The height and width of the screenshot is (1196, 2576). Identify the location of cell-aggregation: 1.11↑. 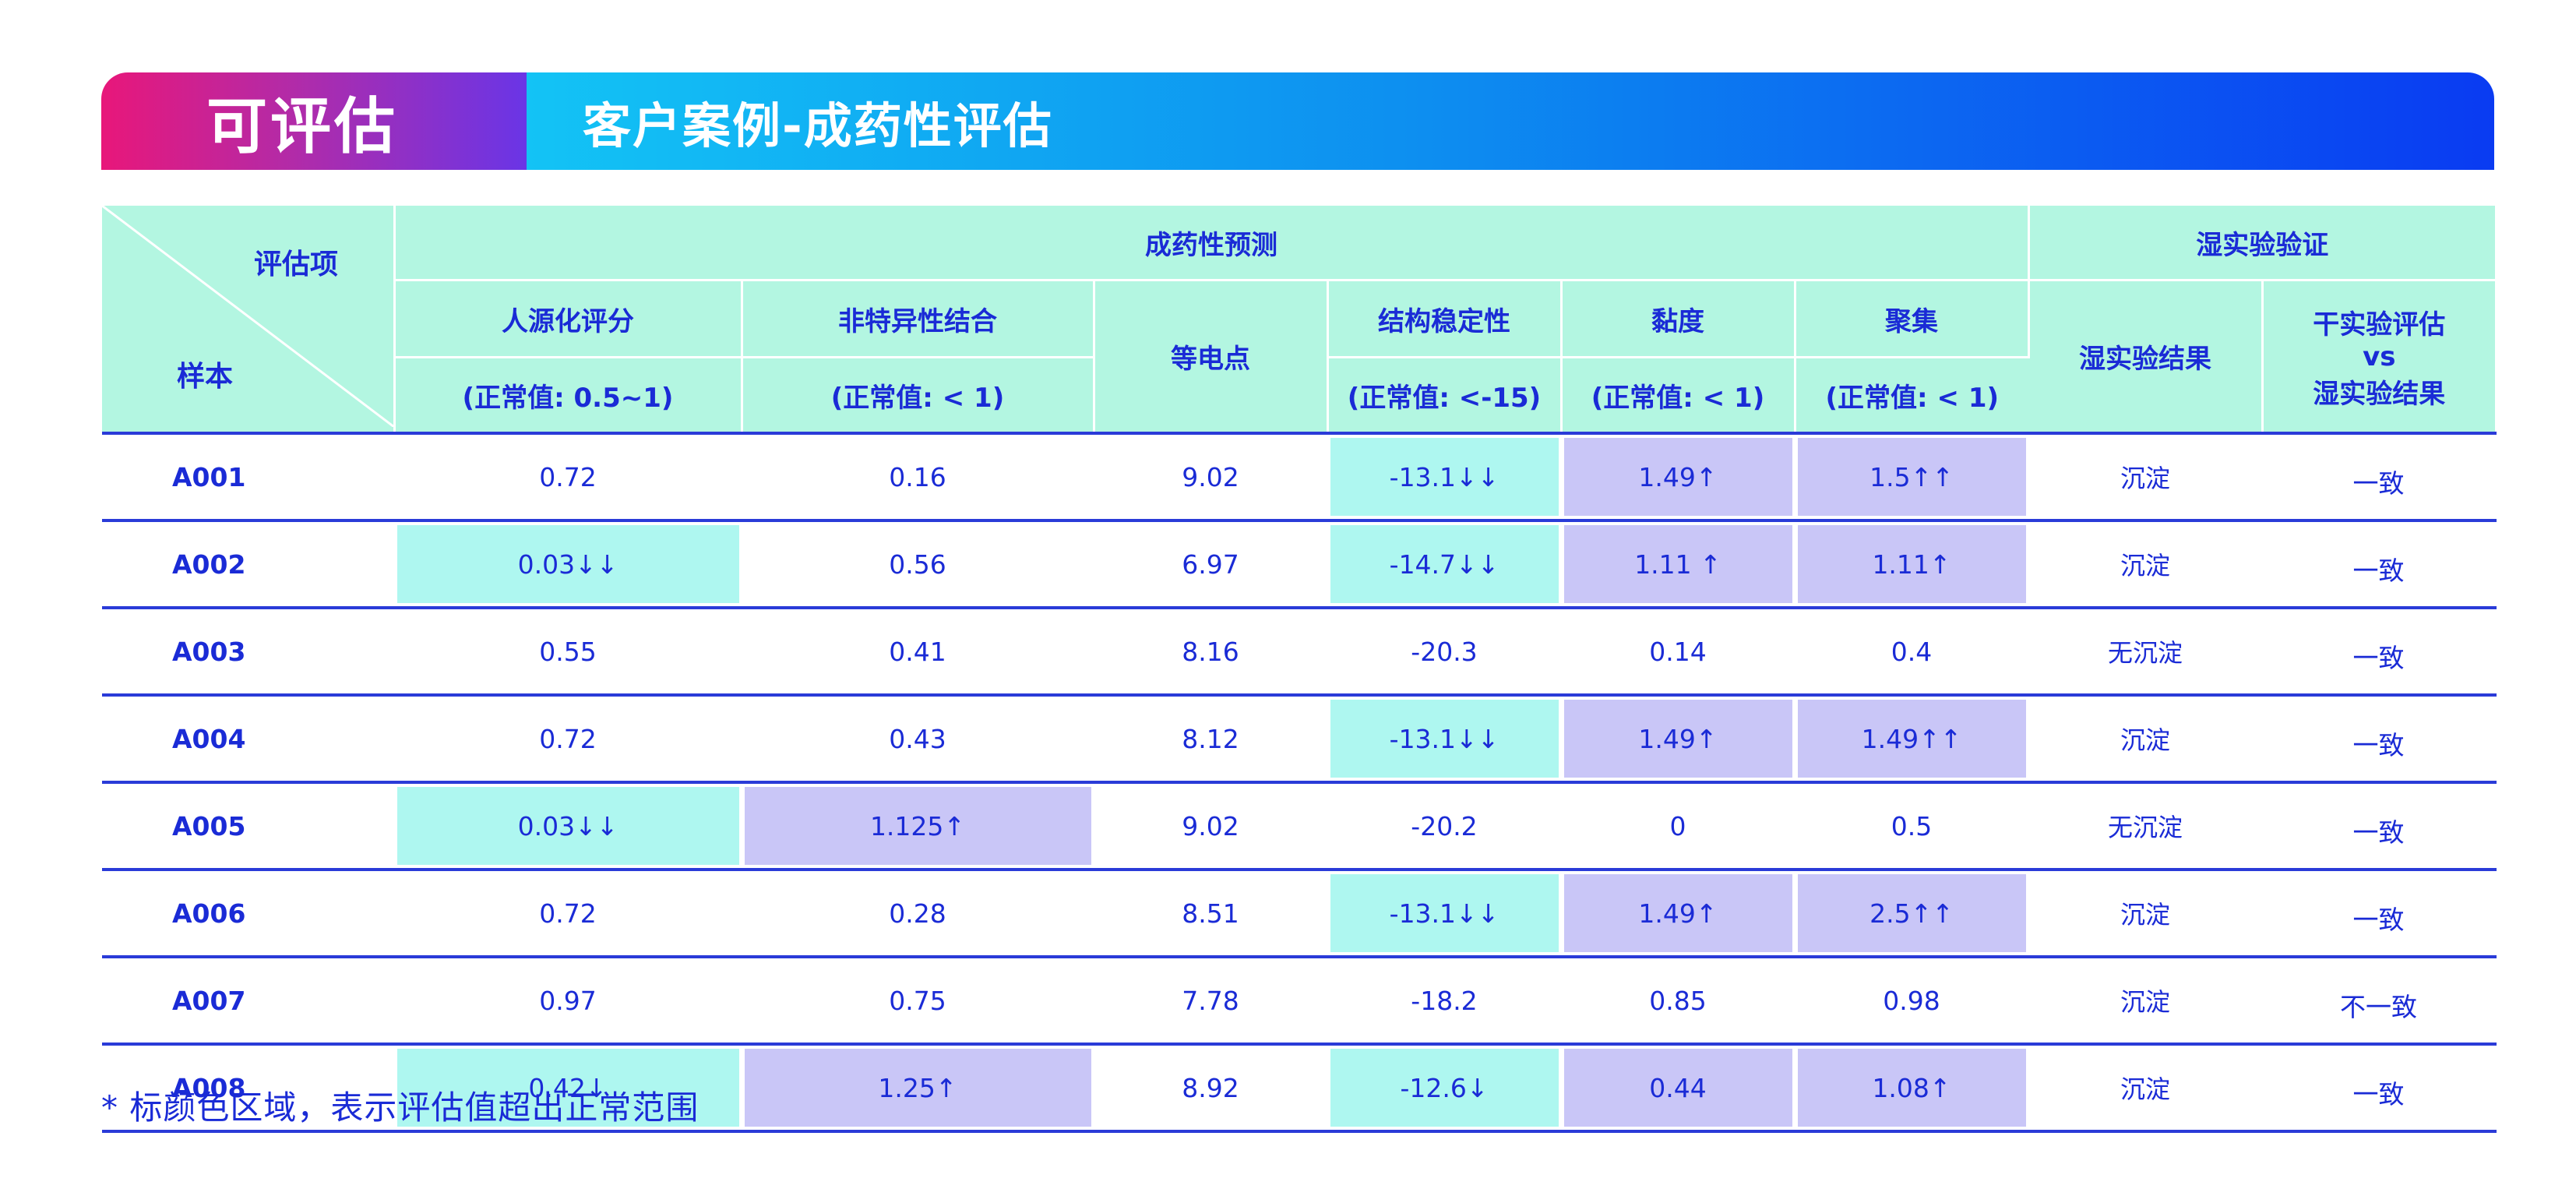
(1912, 564).